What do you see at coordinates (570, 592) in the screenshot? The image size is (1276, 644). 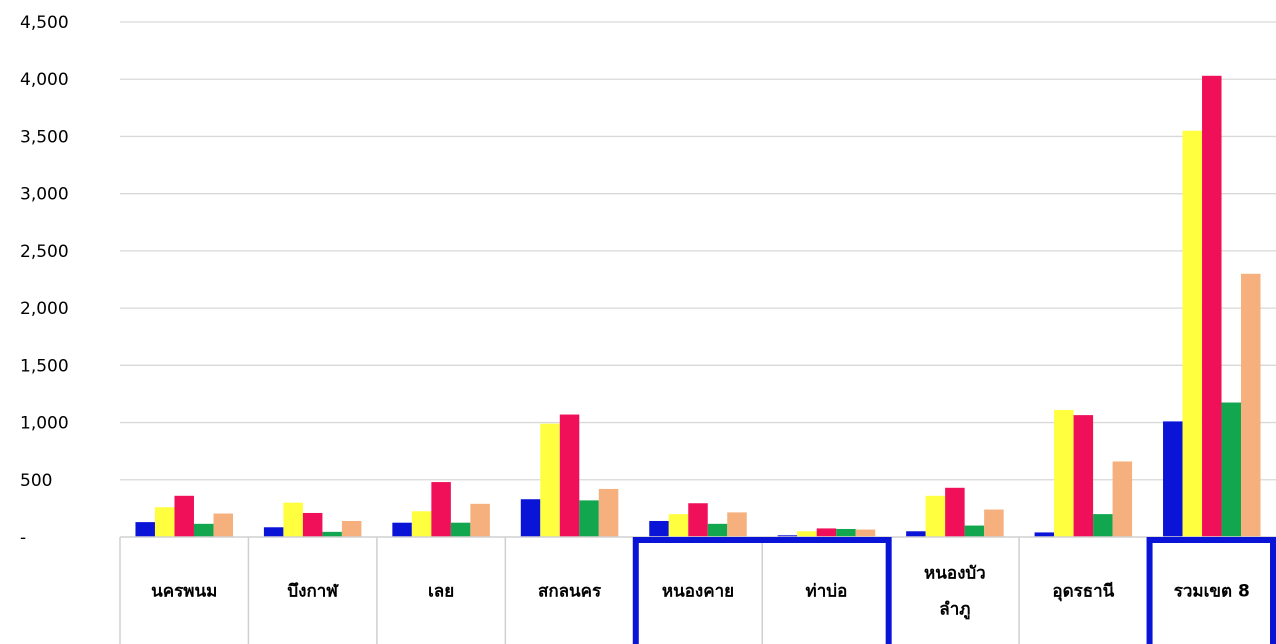 I see `category-label: สกลนคร` at bounding box center [570, 592].